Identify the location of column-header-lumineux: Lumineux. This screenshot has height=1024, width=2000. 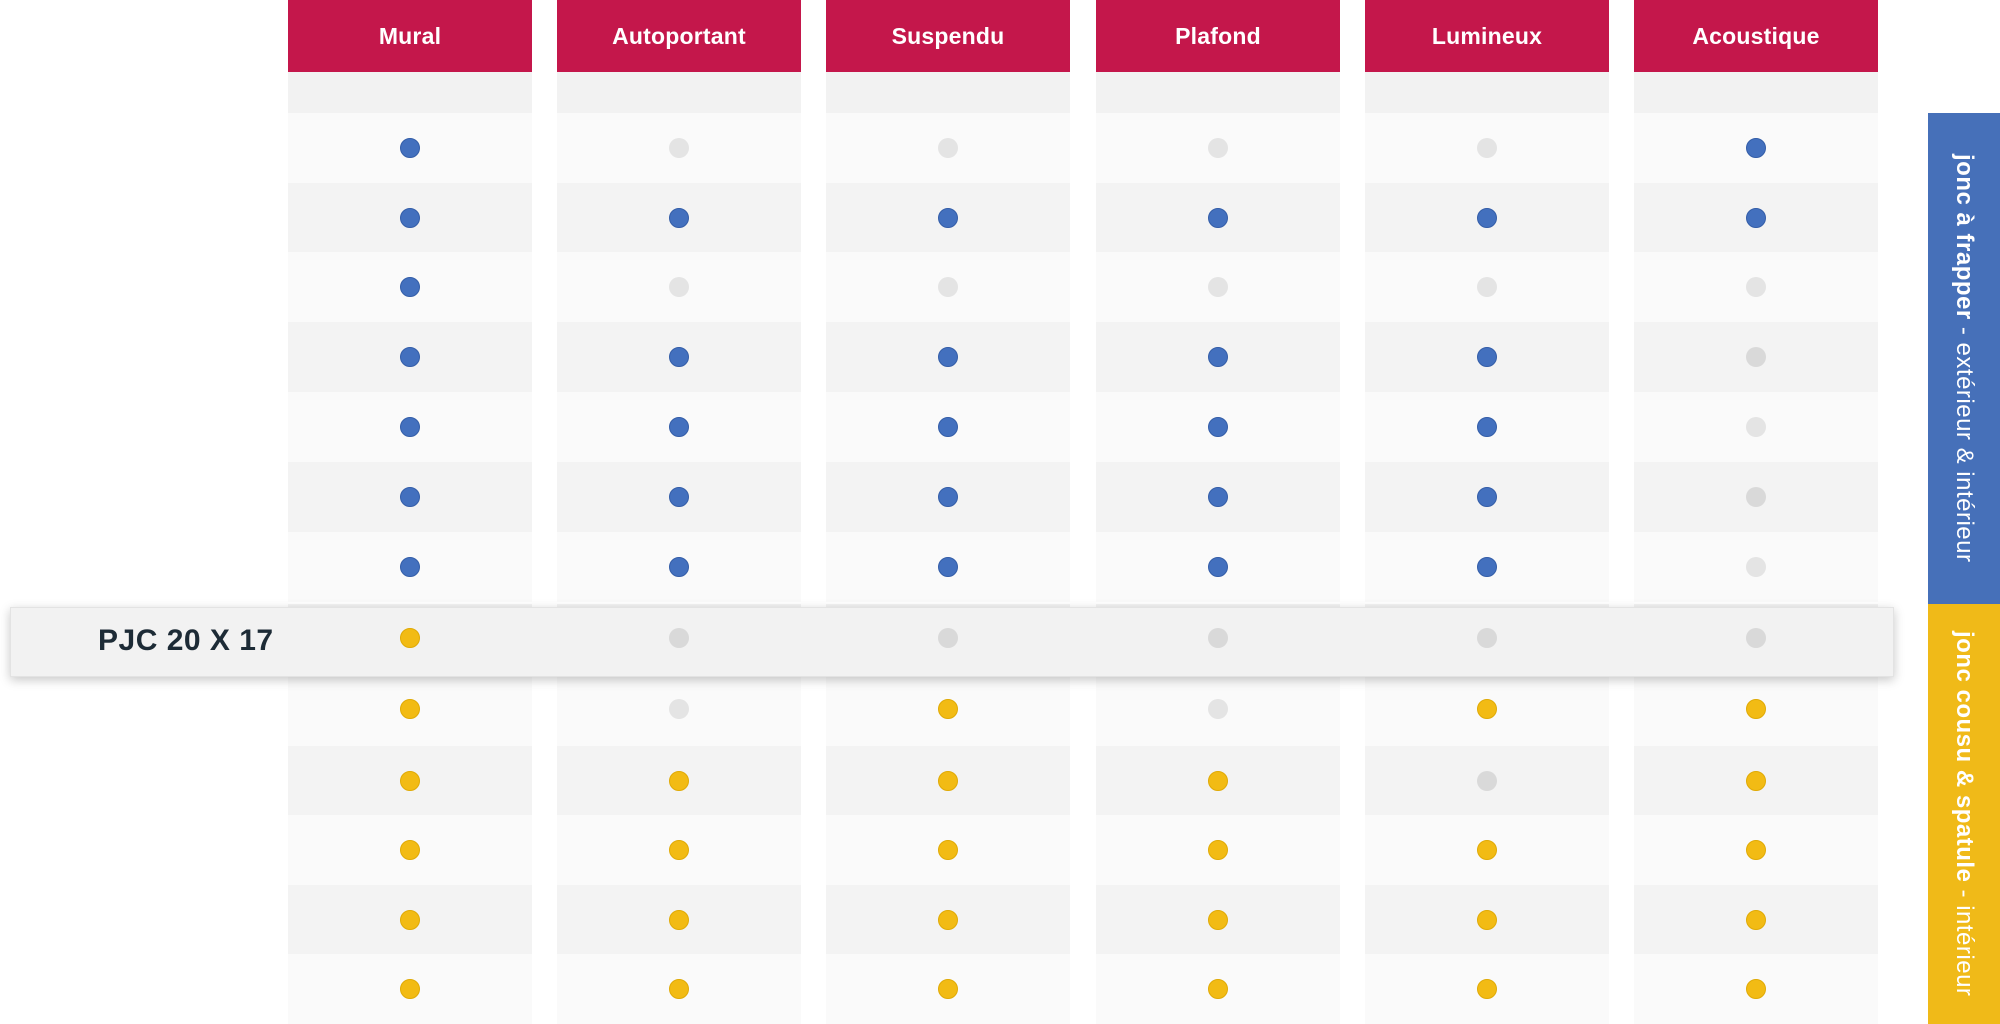
(1487, 36).